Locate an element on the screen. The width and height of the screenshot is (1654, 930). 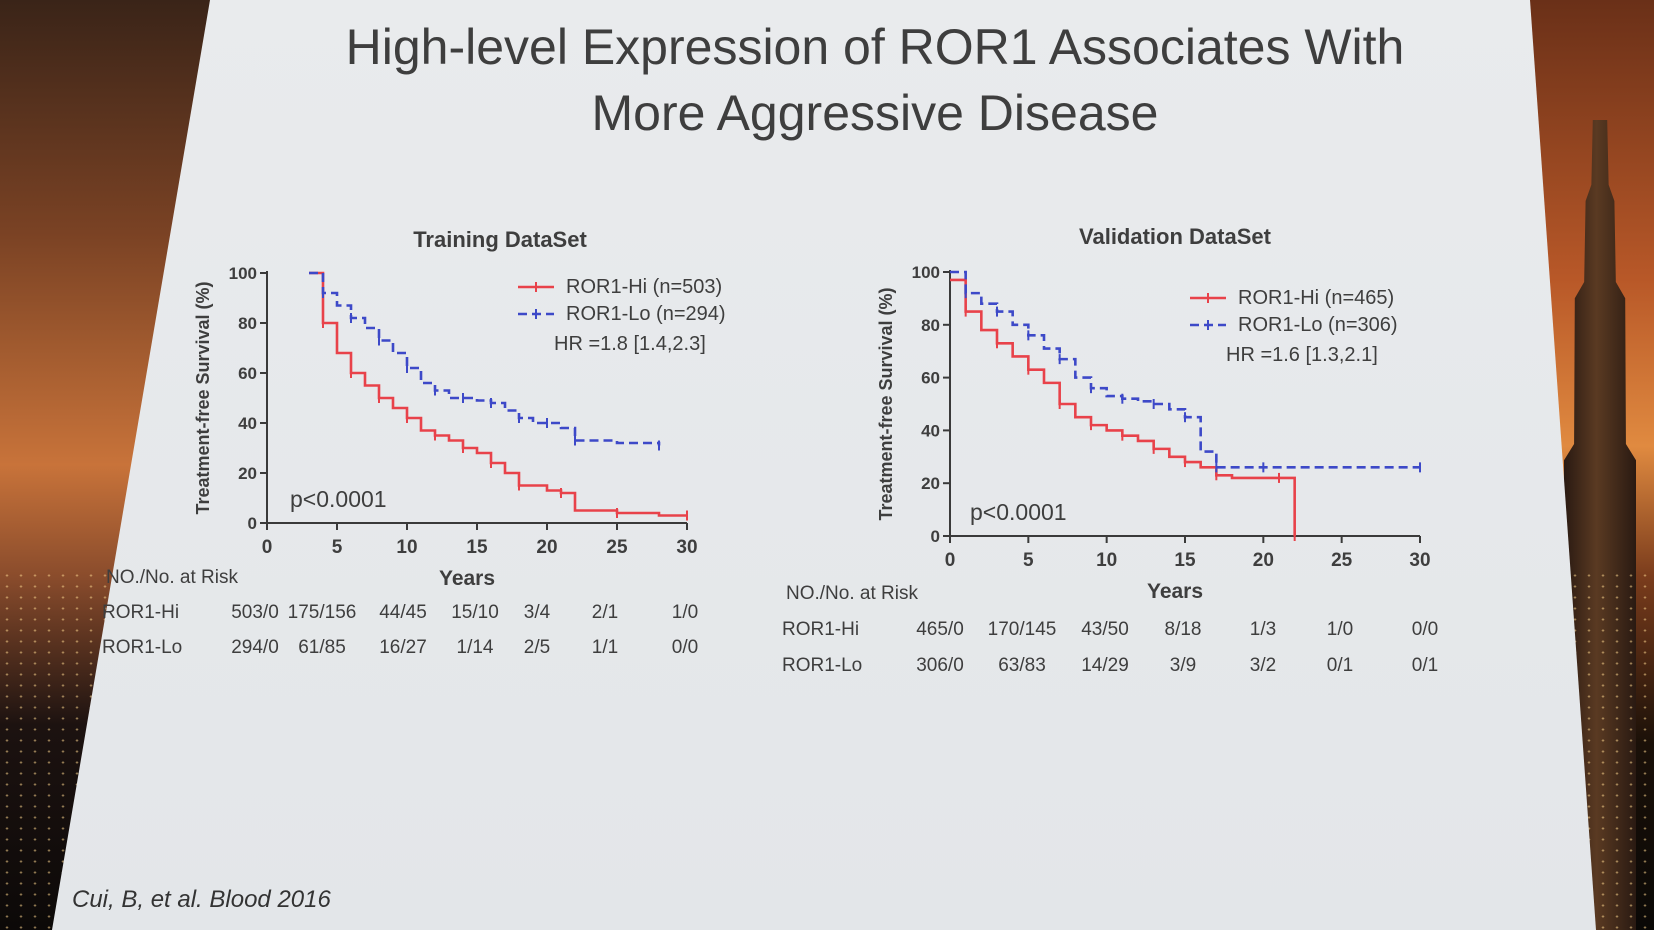
risk-cell: 15/10 is located at coordinates (475, 612).